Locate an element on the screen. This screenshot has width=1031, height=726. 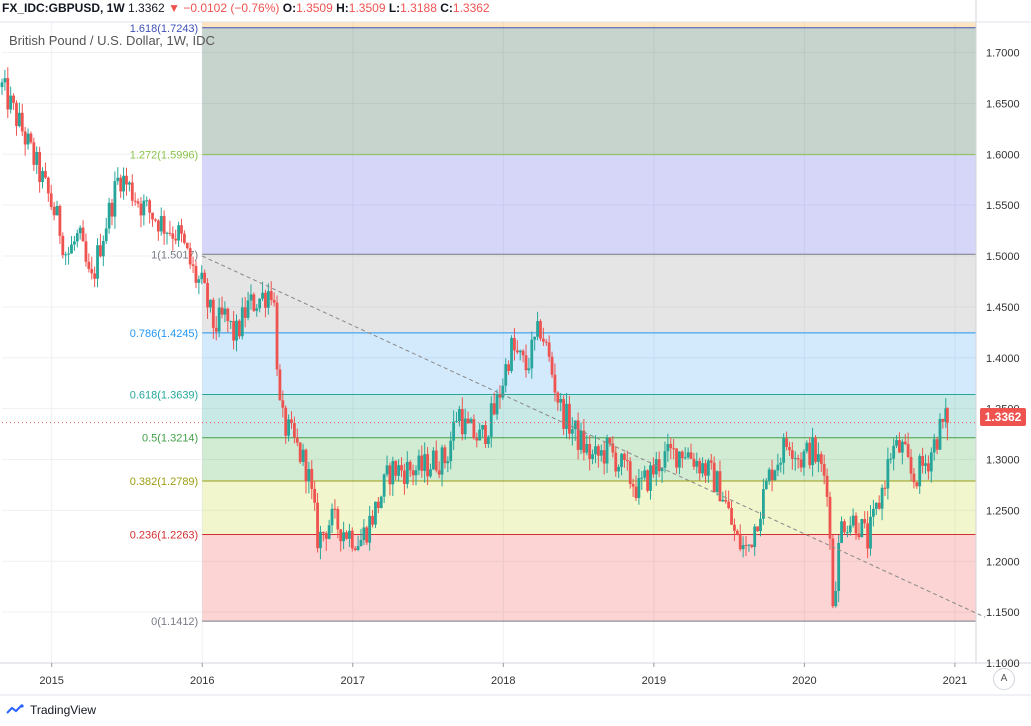
fib-level-label: 1(1.5017) is located at coordinates (174, 255).